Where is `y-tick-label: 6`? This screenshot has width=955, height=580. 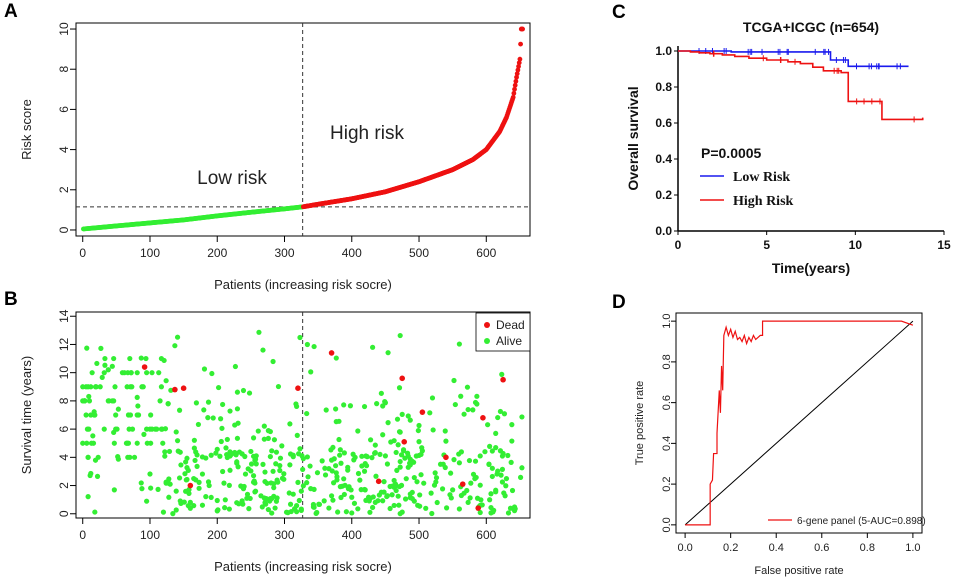 y-tick-label: 6 is located at coordinates (64, 109).